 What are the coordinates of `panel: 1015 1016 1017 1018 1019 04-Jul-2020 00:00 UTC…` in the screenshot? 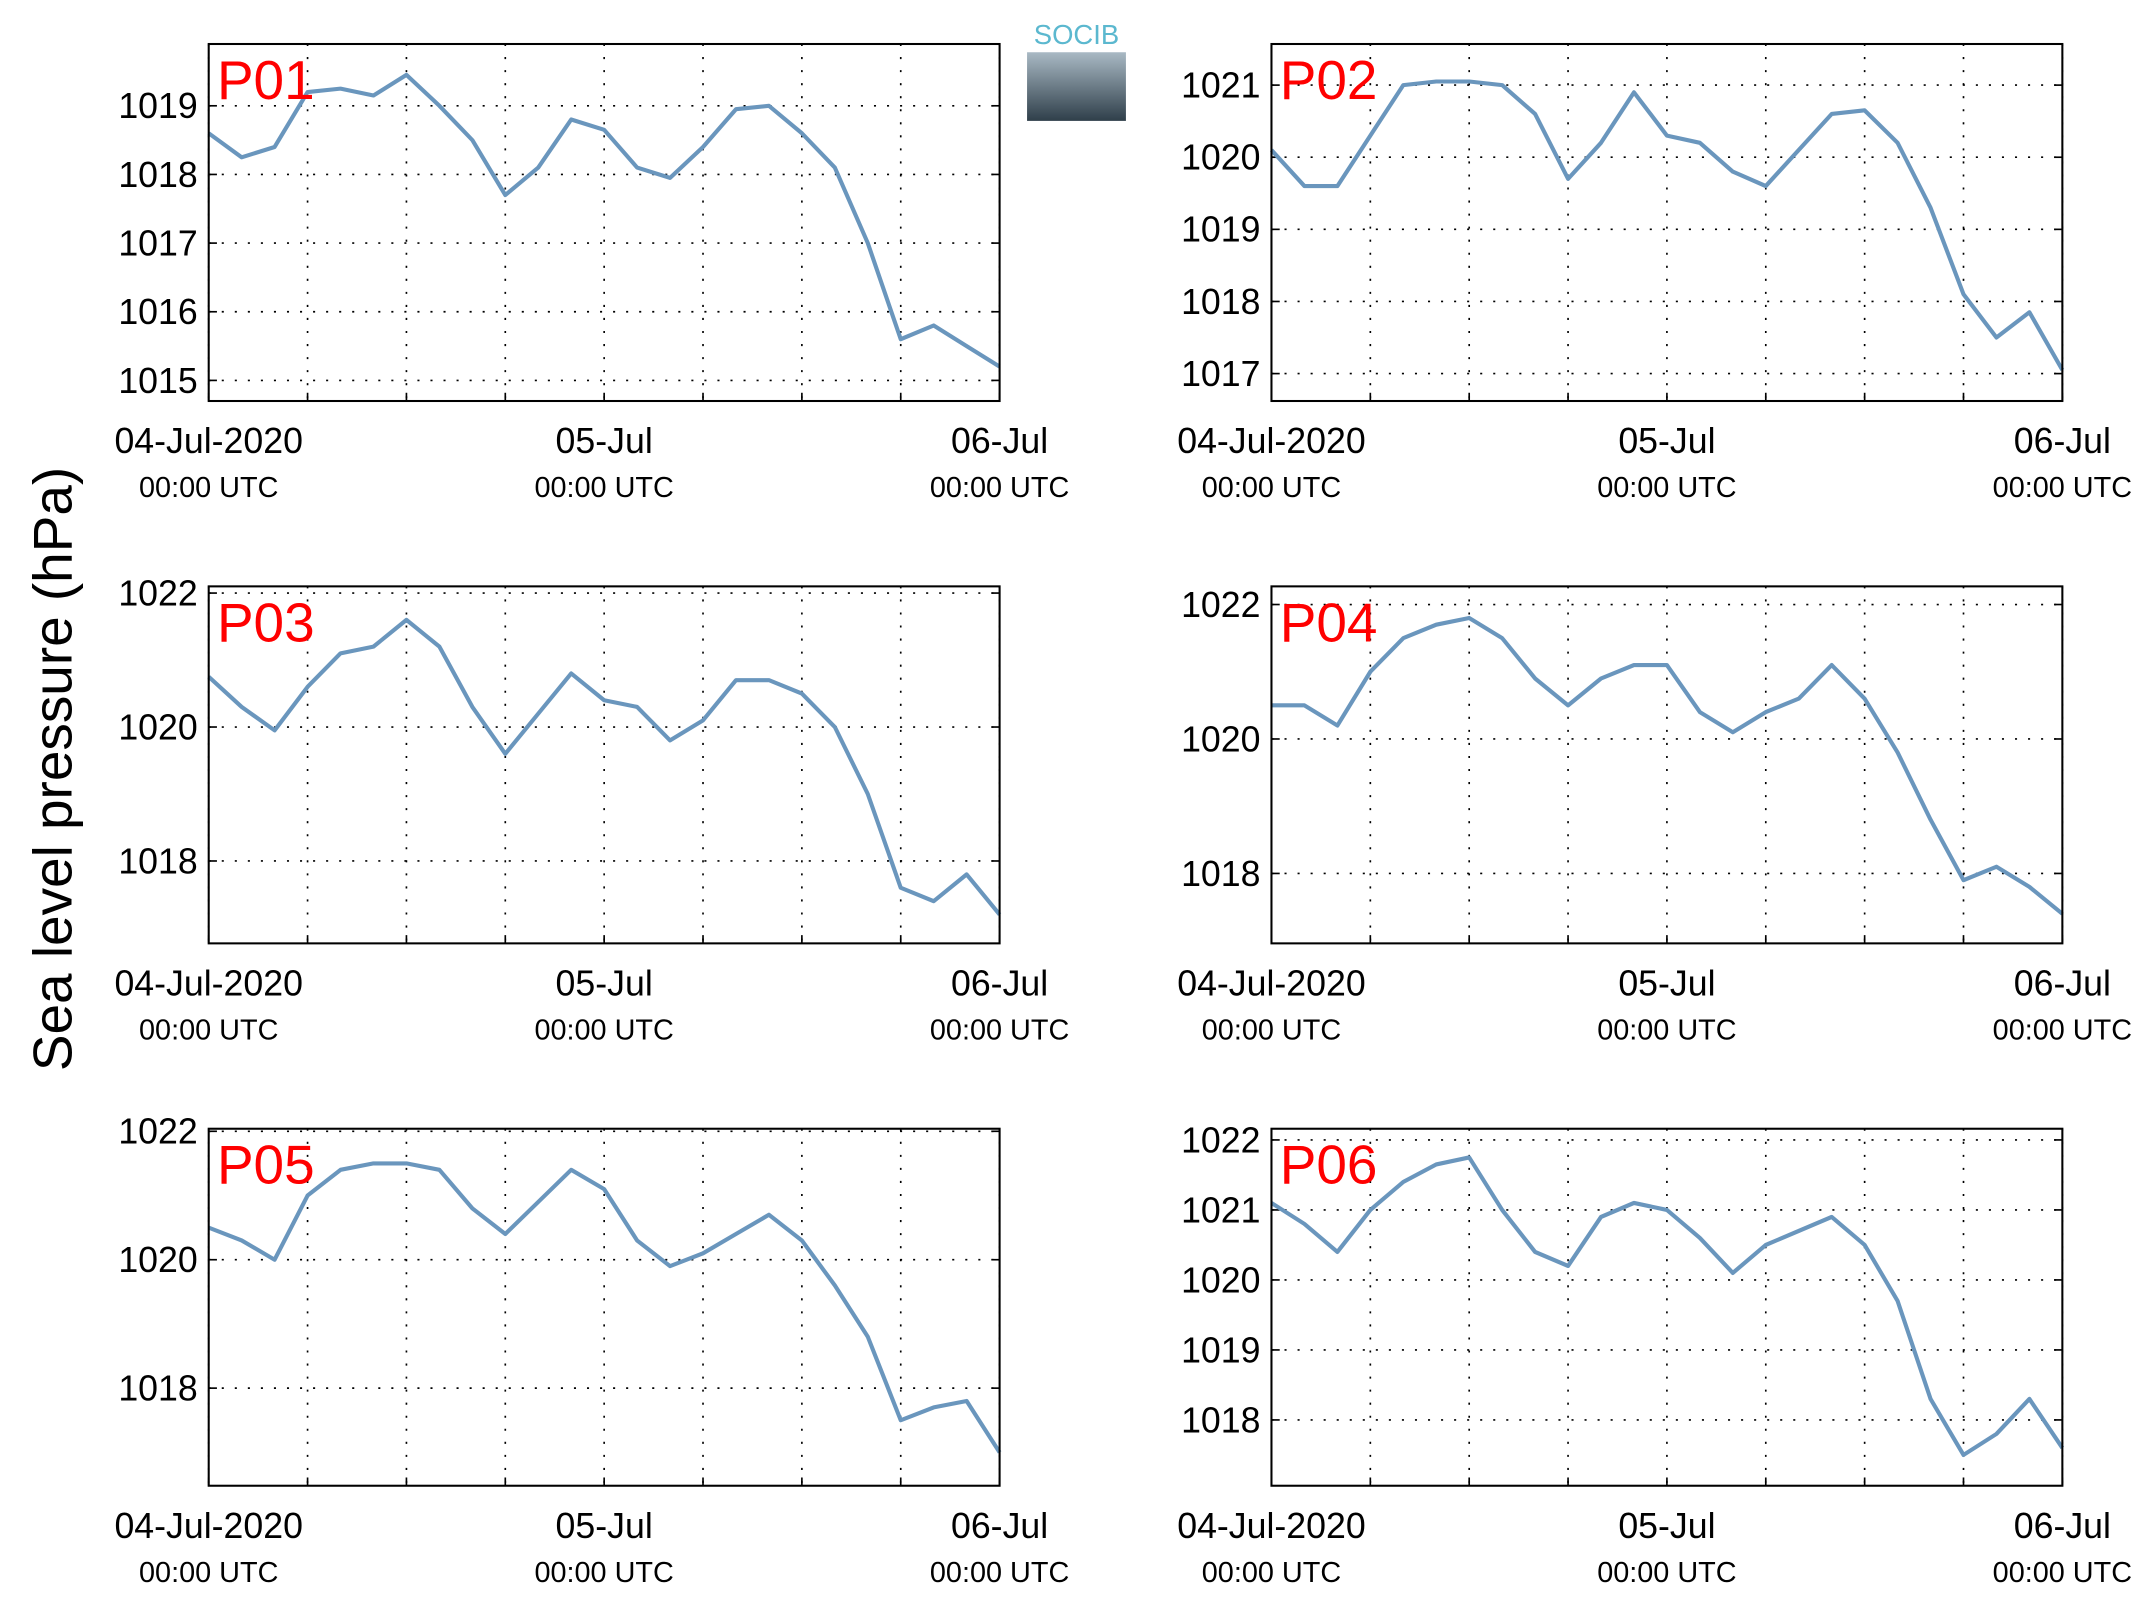 It's located at (591, 273).